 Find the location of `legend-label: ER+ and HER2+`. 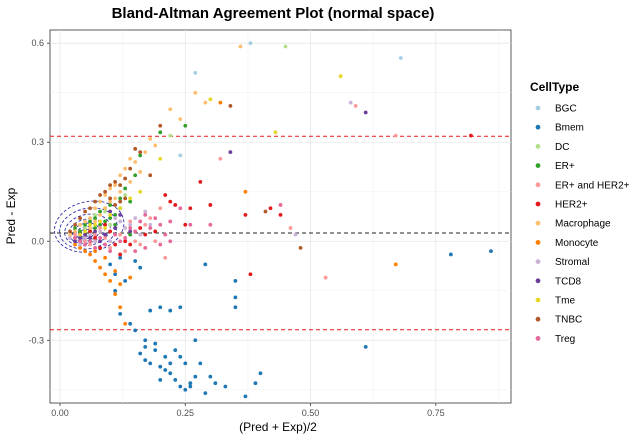

legend-label: ER+ and HER2+ is located at coordinates (592, 185).